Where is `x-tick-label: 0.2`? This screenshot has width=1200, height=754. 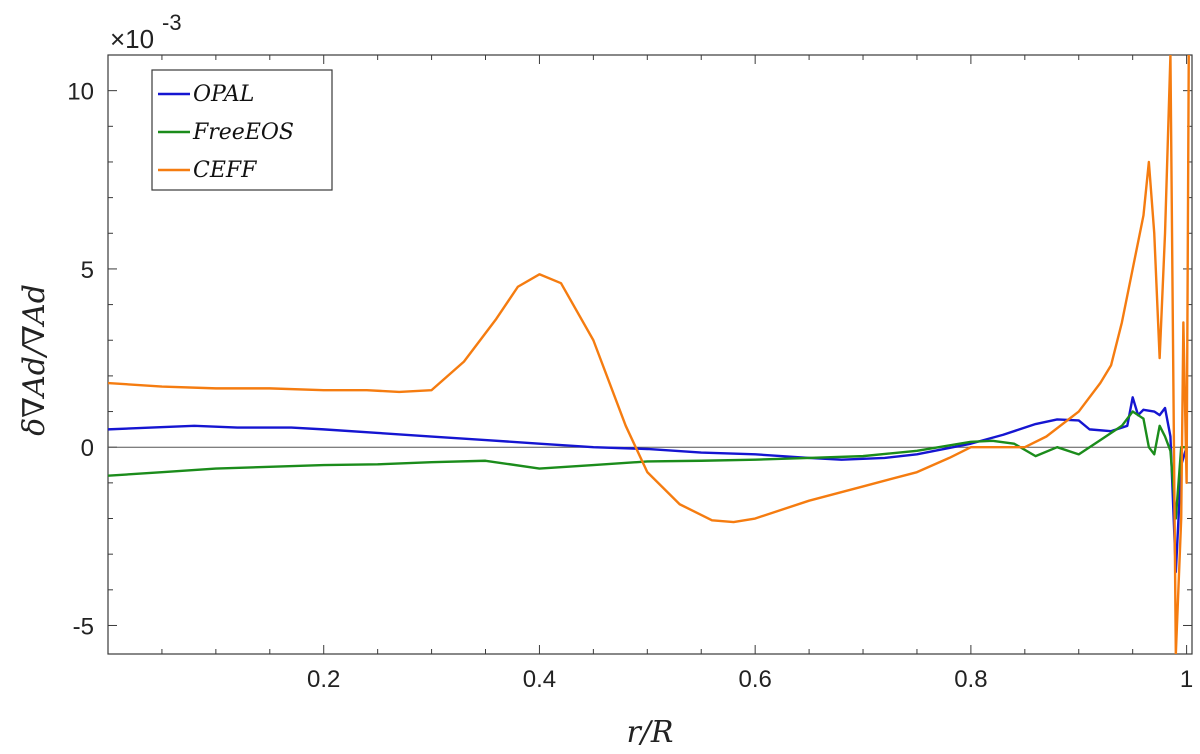 x-tick-label: 0.2 is located at coordinates (323, 679).